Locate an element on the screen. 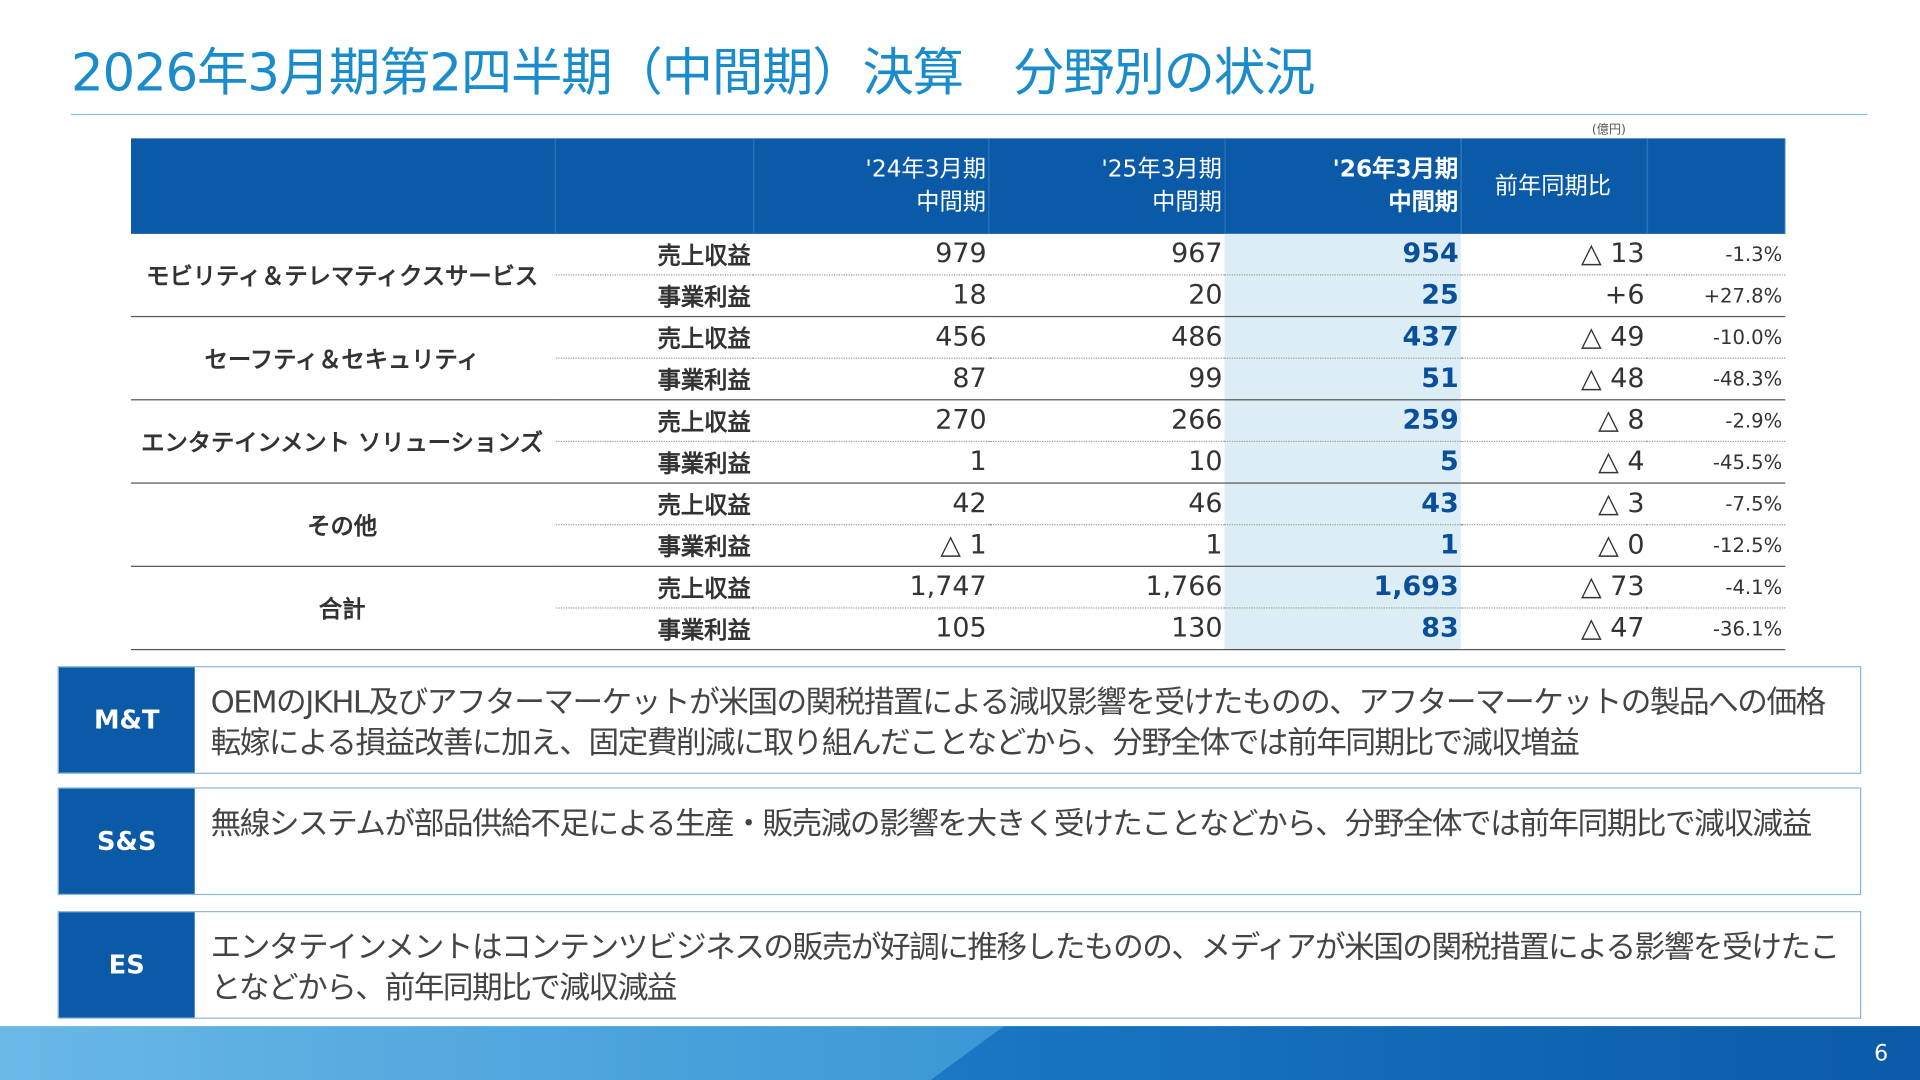  value-fy24: 1,747 is located at coordinates (871, 587).